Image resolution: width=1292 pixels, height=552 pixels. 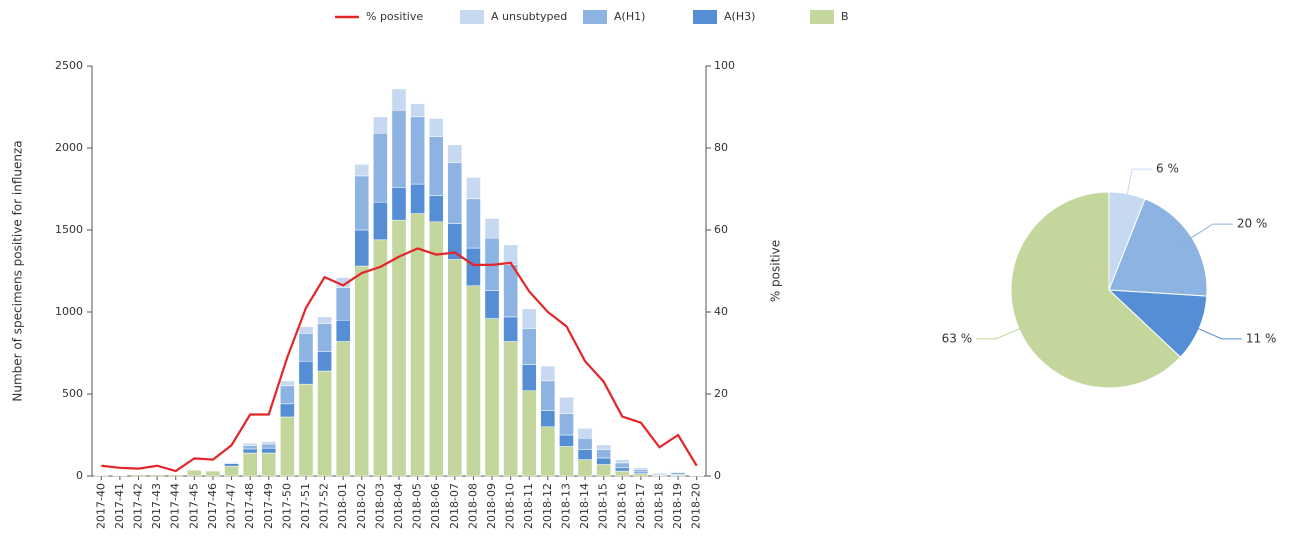 I want to click on legend-label: A(H3), so click(x=739, y=16).